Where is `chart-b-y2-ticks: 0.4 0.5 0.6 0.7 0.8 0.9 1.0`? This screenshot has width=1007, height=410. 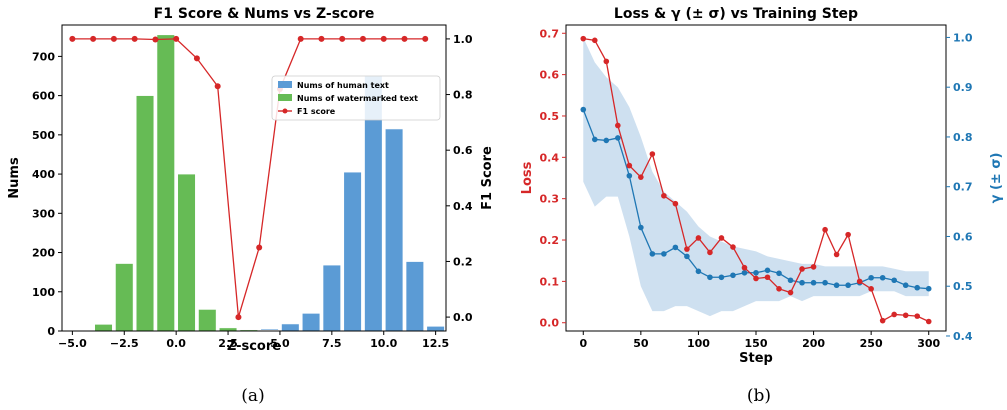 chart-b-y2-ticks: 0.4 0.5 0.6 0.7 0.8 0.9 1.0 is located at coordinates (959, 187).